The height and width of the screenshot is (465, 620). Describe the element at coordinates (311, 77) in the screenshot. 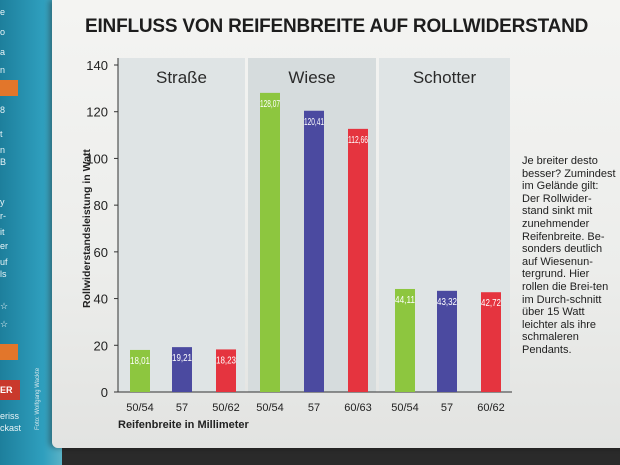

I see `group-label: Wiese` at that location.